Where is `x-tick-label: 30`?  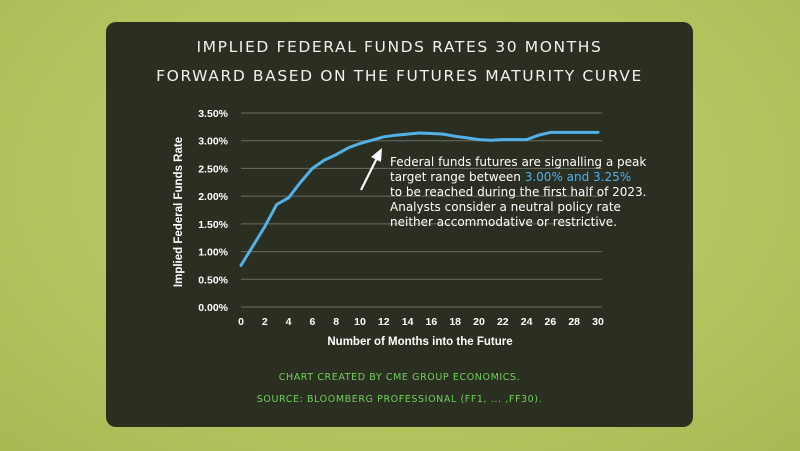 x-tick-label: 30 is located at coordinates (598, 322).